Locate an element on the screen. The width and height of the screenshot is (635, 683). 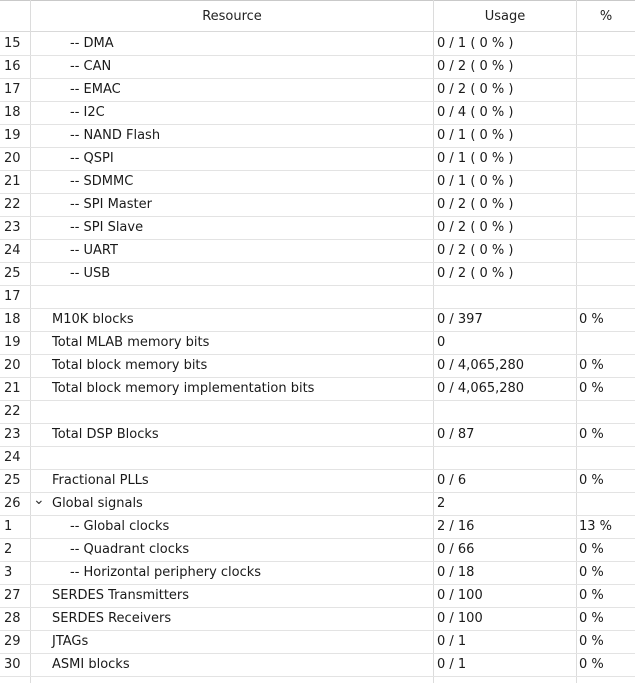
table-row: 17 -- EMAC 0 / 2 ( 0 % ) is located at coordinates (317, 90).